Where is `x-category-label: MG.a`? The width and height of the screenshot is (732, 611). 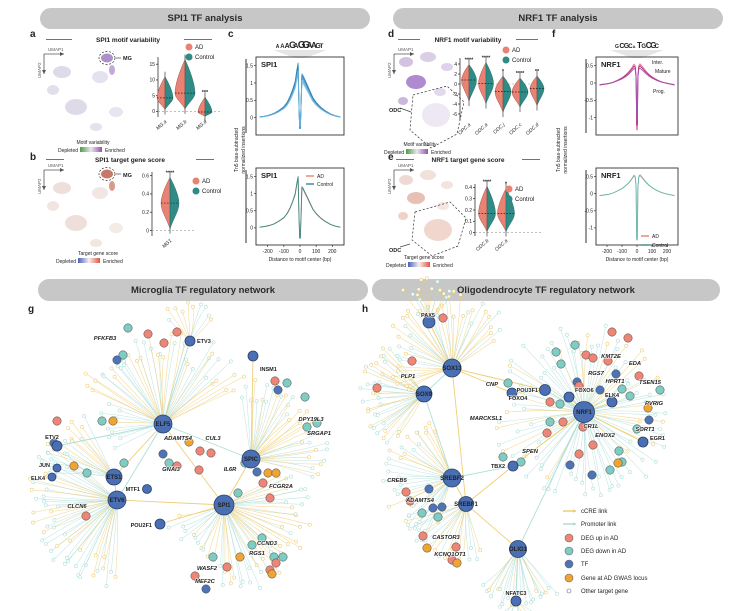
x-category-label: MG.a is located at coordinates (161, 125).